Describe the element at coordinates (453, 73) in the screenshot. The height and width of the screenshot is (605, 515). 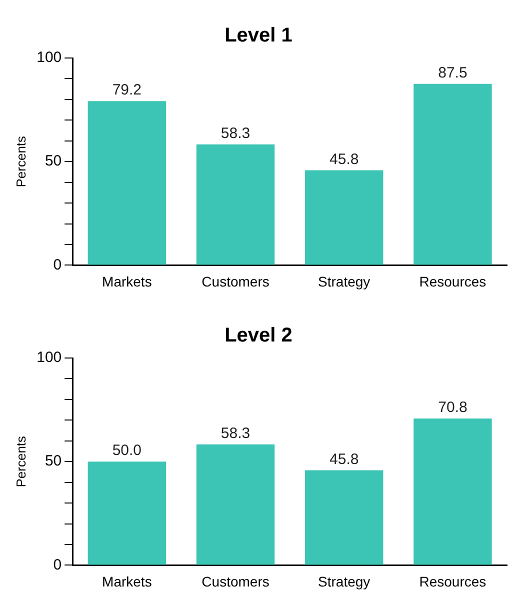
I see `data-label: 87.5` at that location.